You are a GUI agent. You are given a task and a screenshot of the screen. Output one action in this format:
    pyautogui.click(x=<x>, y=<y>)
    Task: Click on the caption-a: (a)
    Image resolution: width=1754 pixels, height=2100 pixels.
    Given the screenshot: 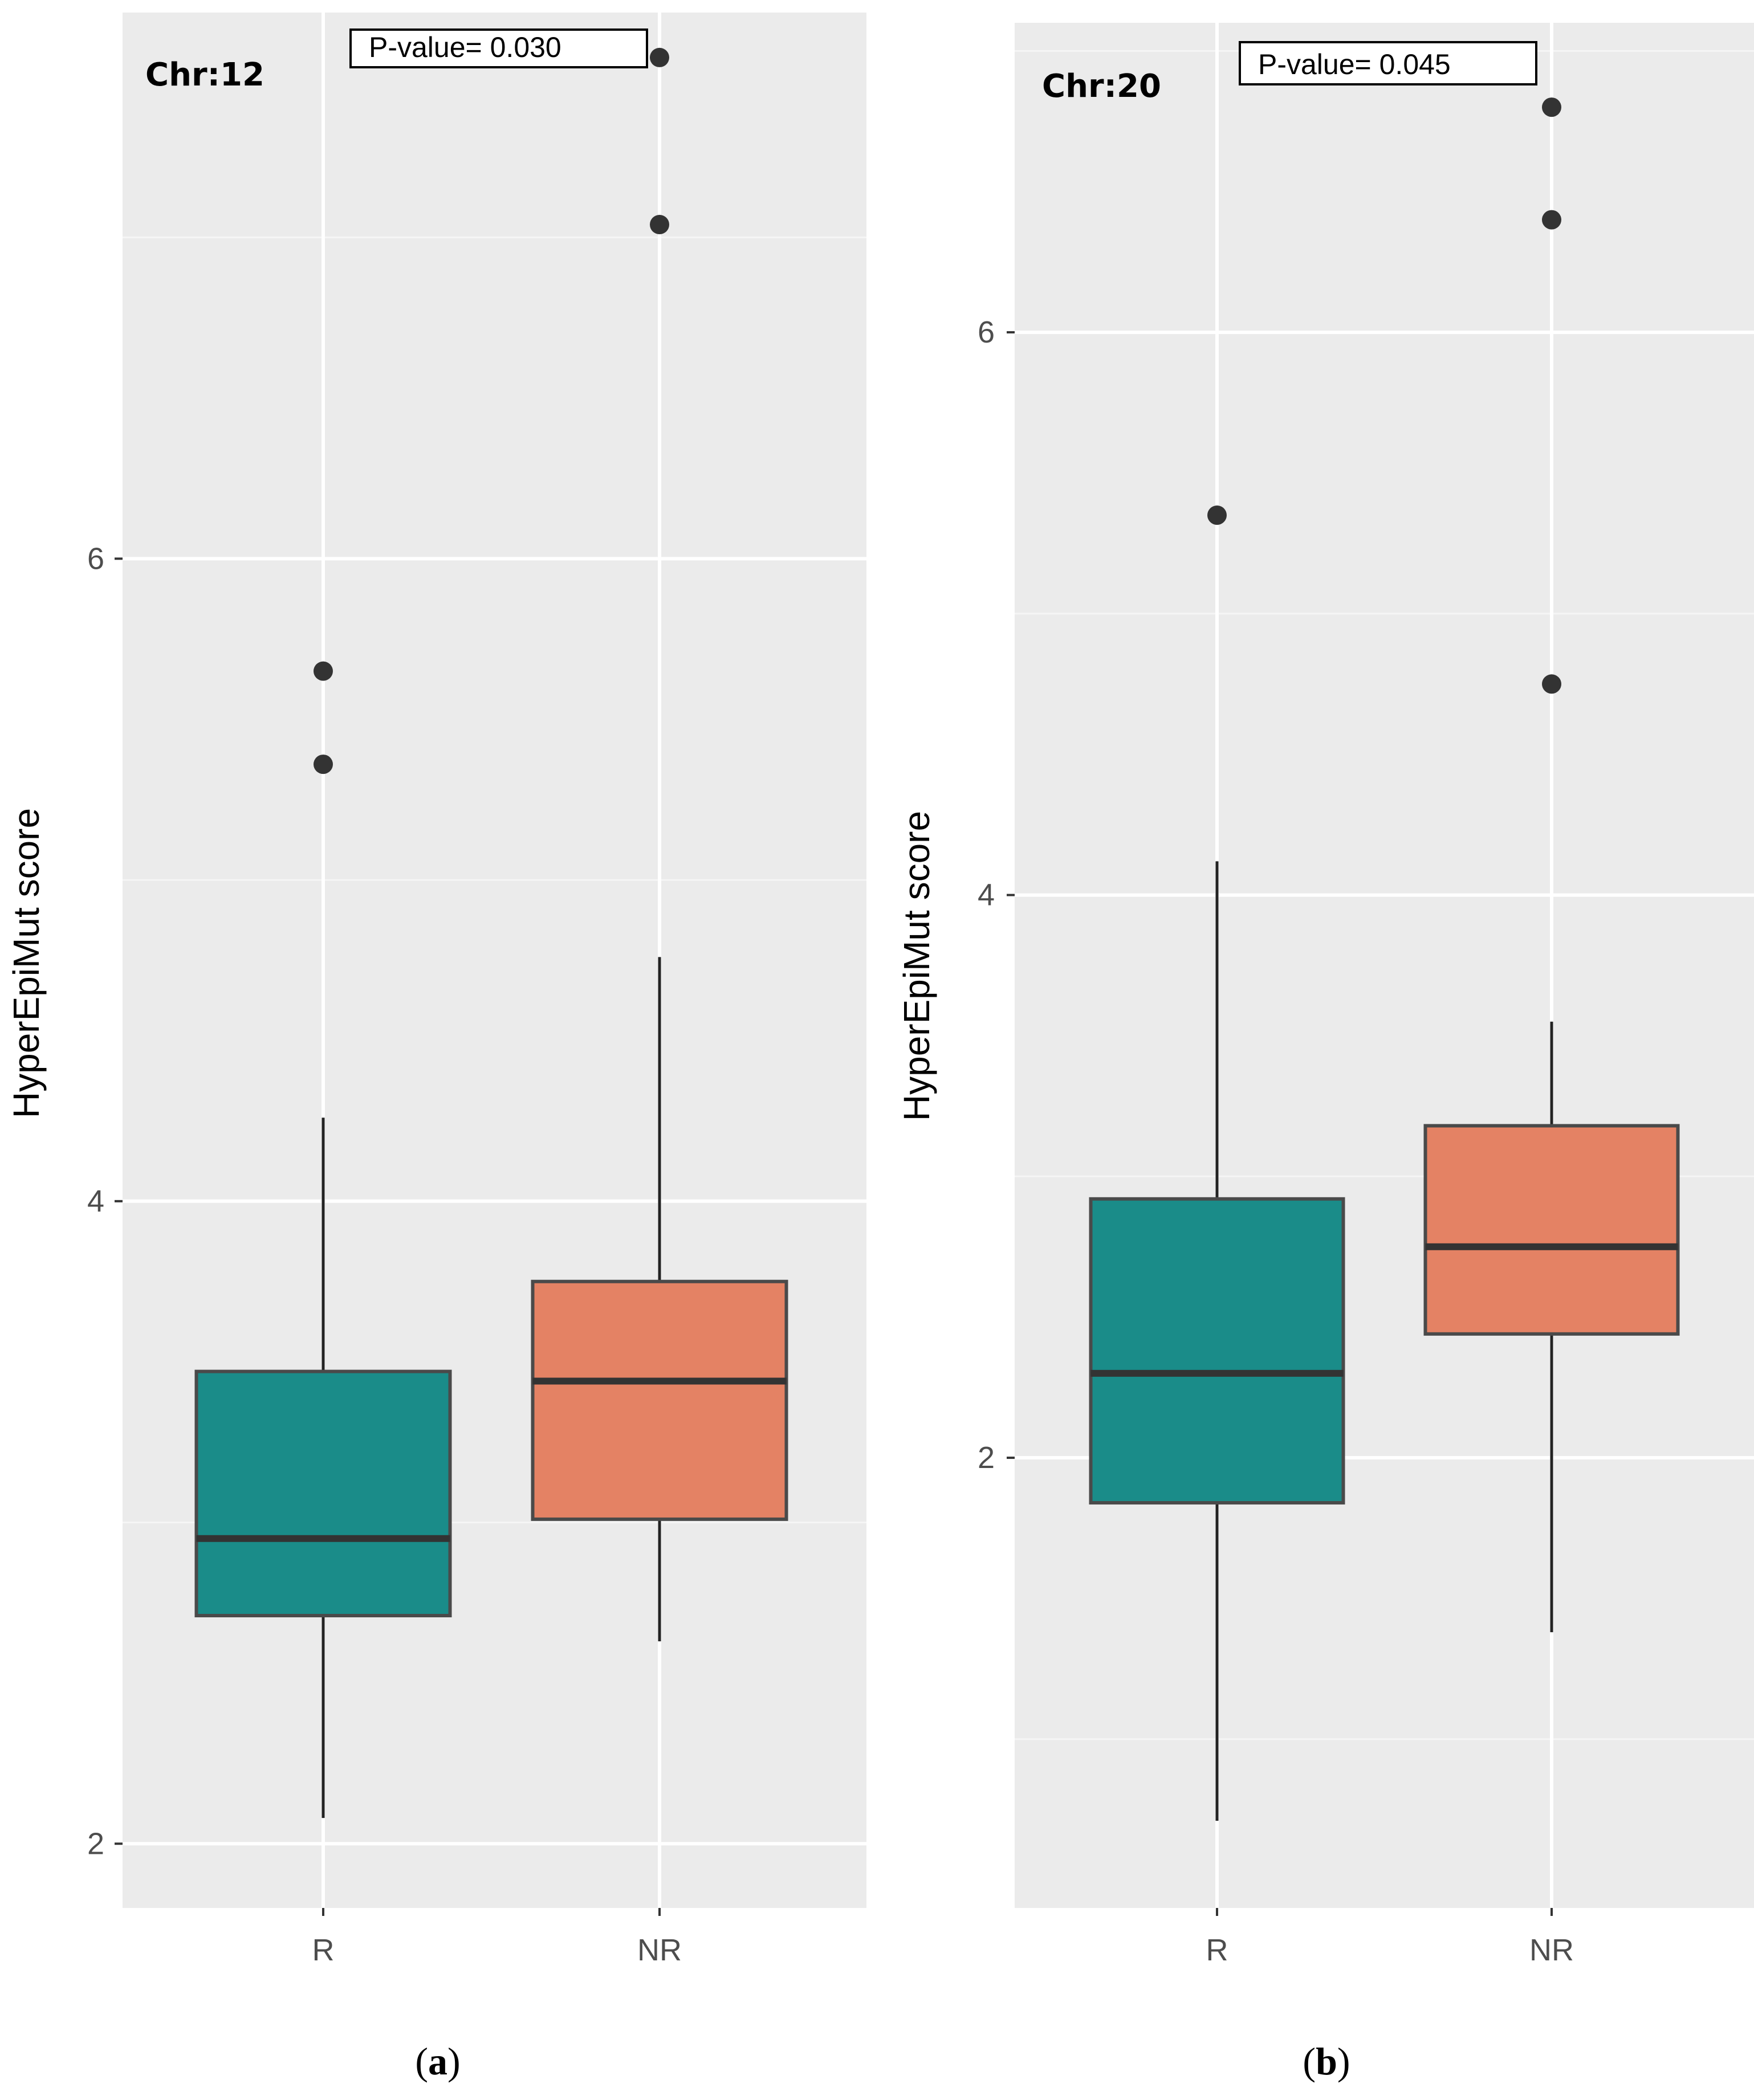 What is the action you would take?
    pyautogui.click(x=437, y=2061)
    